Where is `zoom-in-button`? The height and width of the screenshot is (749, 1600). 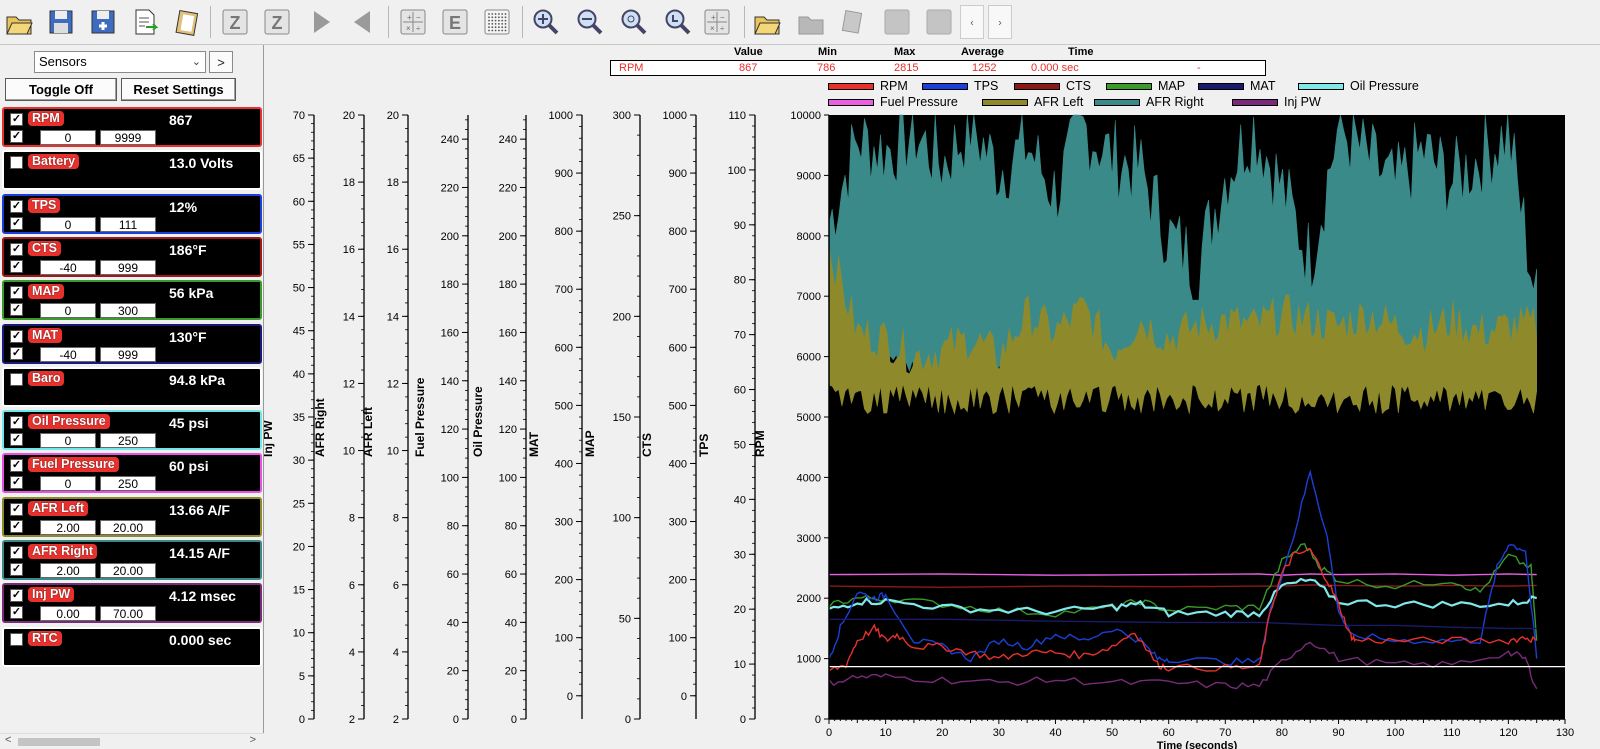
zoom-in-button is located at coordinates (545, 22).